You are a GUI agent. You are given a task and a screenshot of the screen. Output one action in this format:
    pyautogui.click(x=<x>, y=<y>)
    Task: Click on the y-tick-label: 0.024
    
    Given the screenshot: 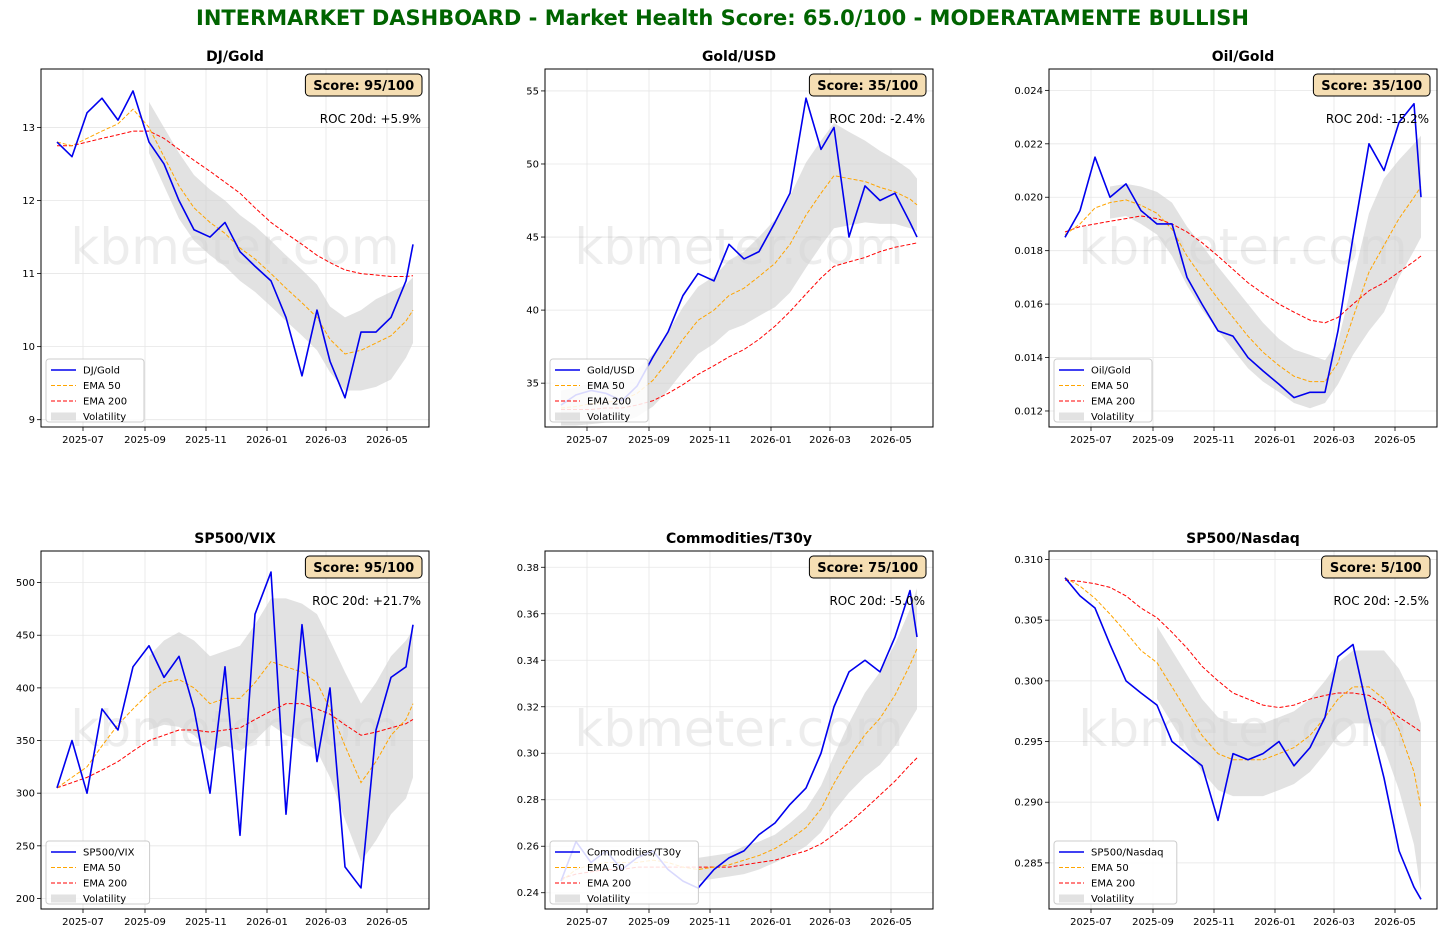 What is the action you would take?
    pyautogui.click(x=1028, y=91)
    